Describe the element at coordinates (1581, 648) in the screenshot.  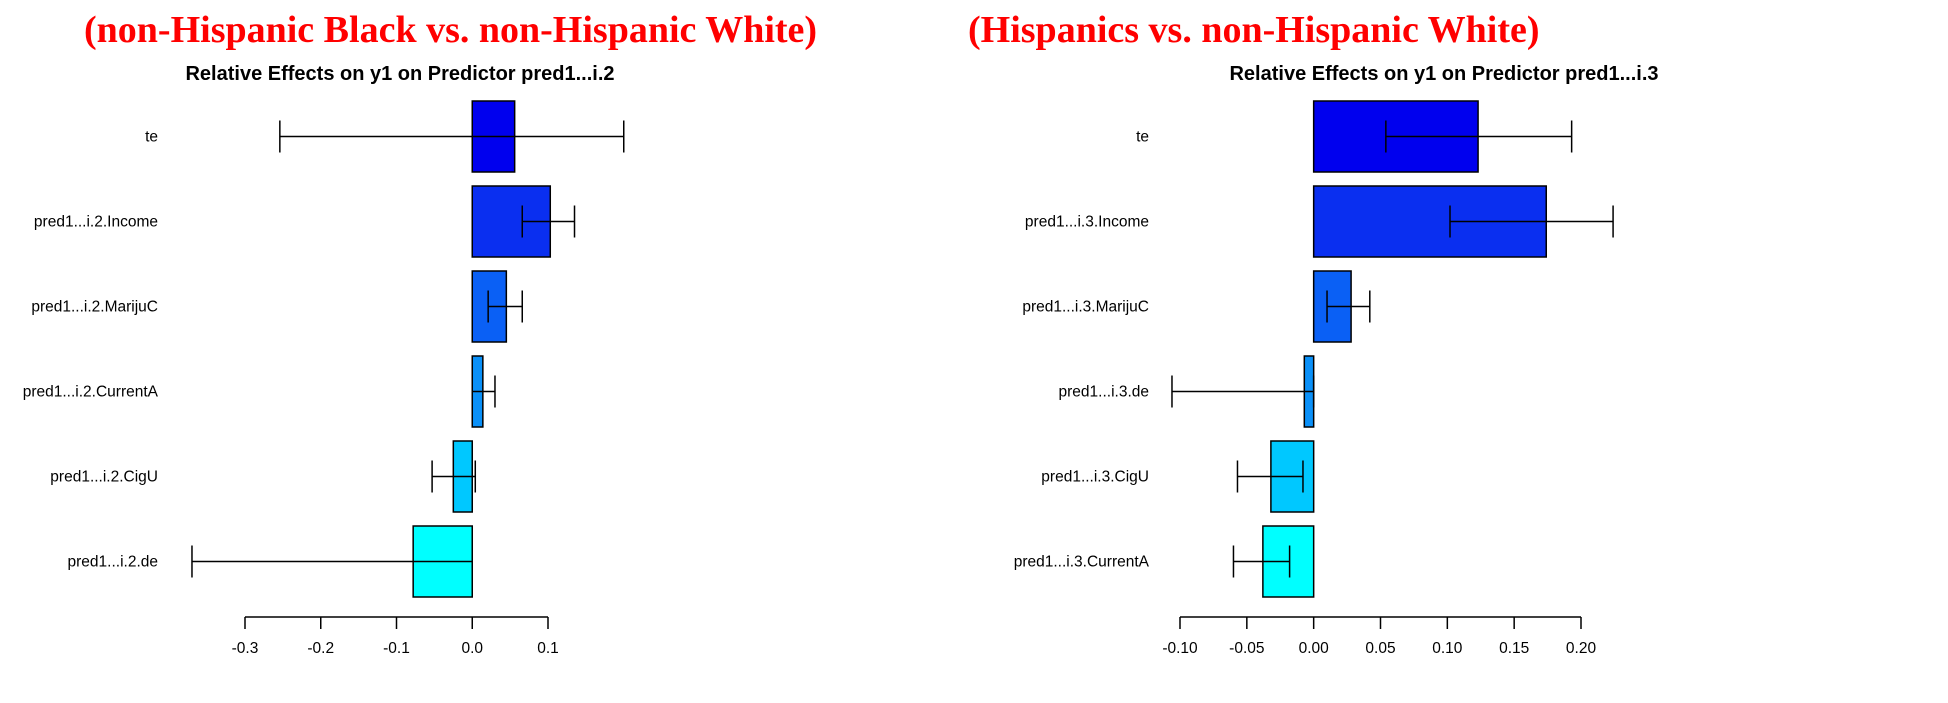
I see `x-tick-label: 0.20` at that location.